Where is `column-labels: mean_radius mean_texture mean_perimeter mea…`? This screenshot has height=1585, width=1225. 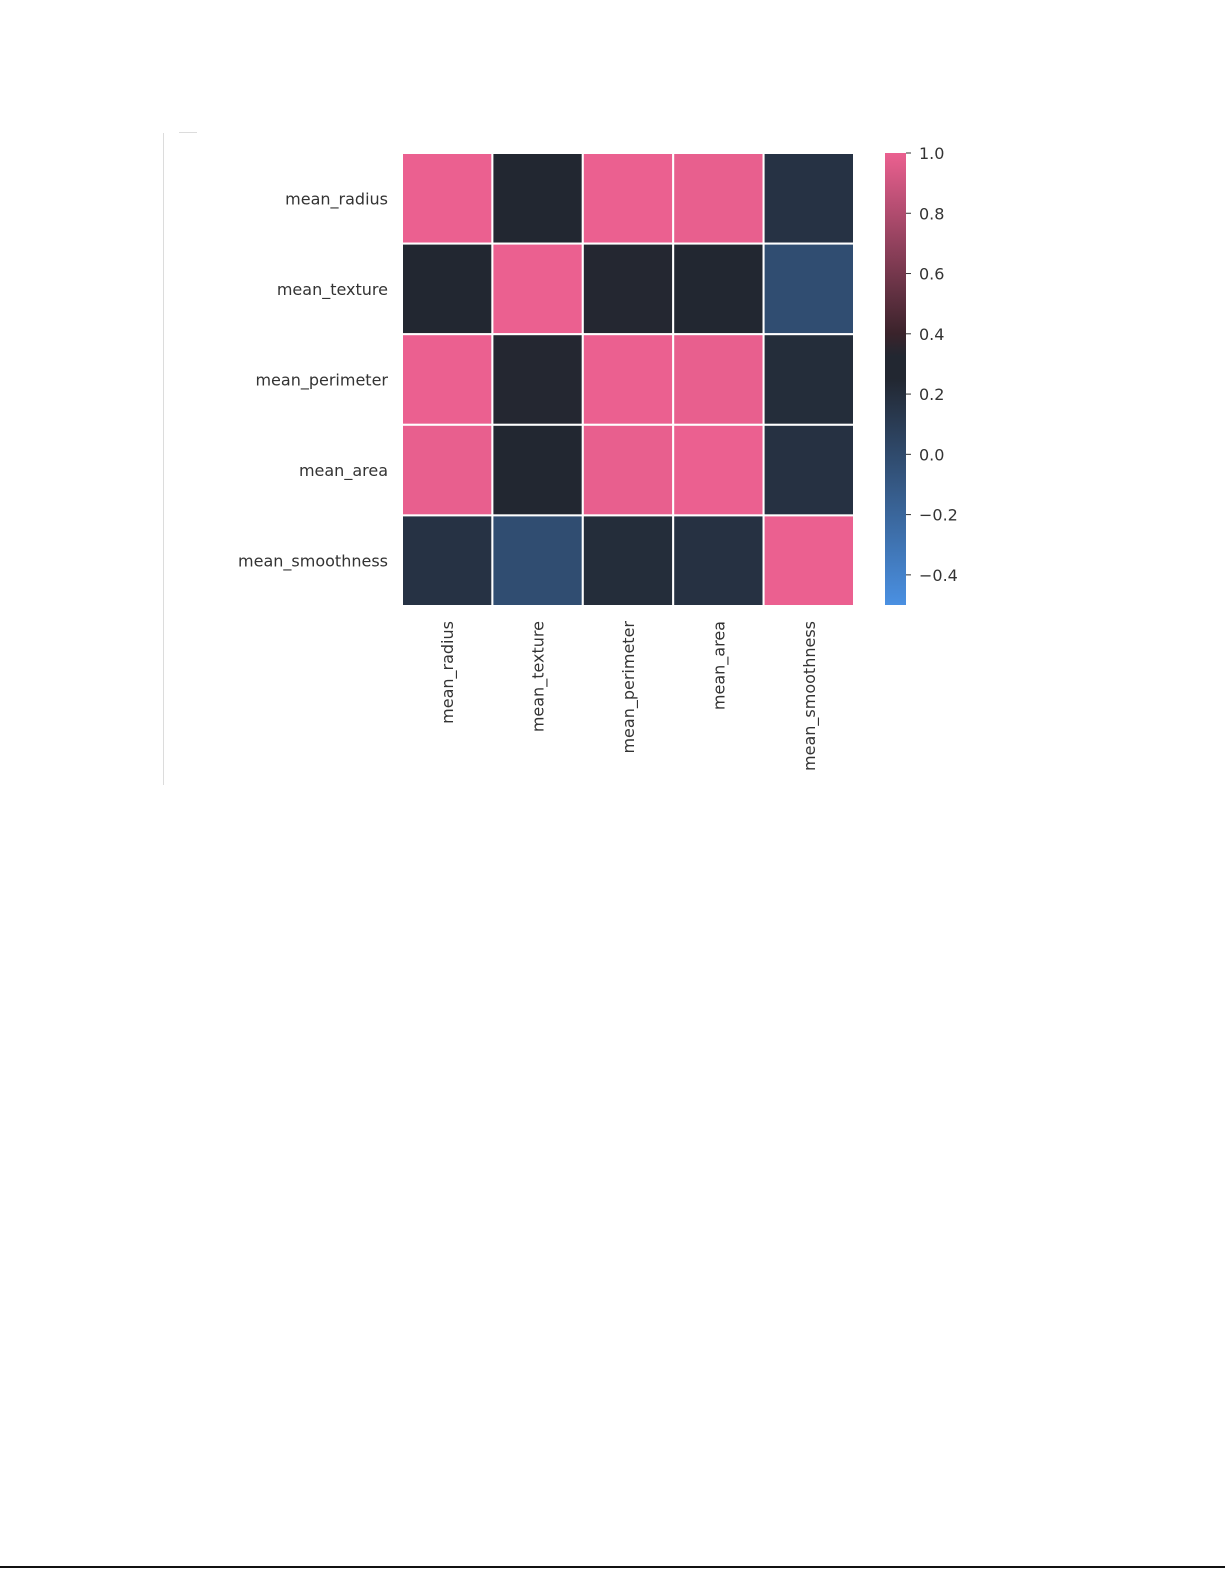
column-labels: mean_radius mean_texture mean_perimeter mea… is located at coordinates (629, 696).